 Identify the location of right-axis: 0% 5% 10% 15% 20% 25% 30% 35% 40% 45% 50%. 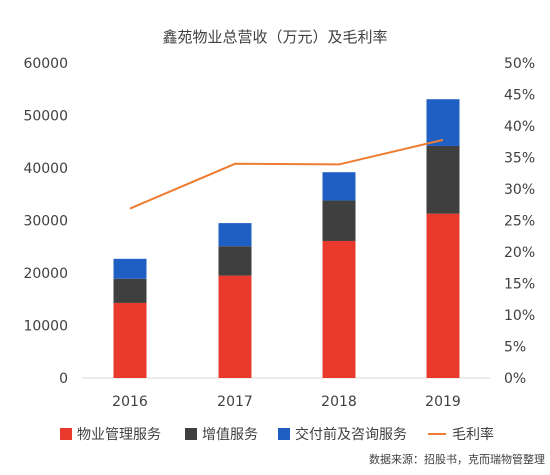
(519, 221).